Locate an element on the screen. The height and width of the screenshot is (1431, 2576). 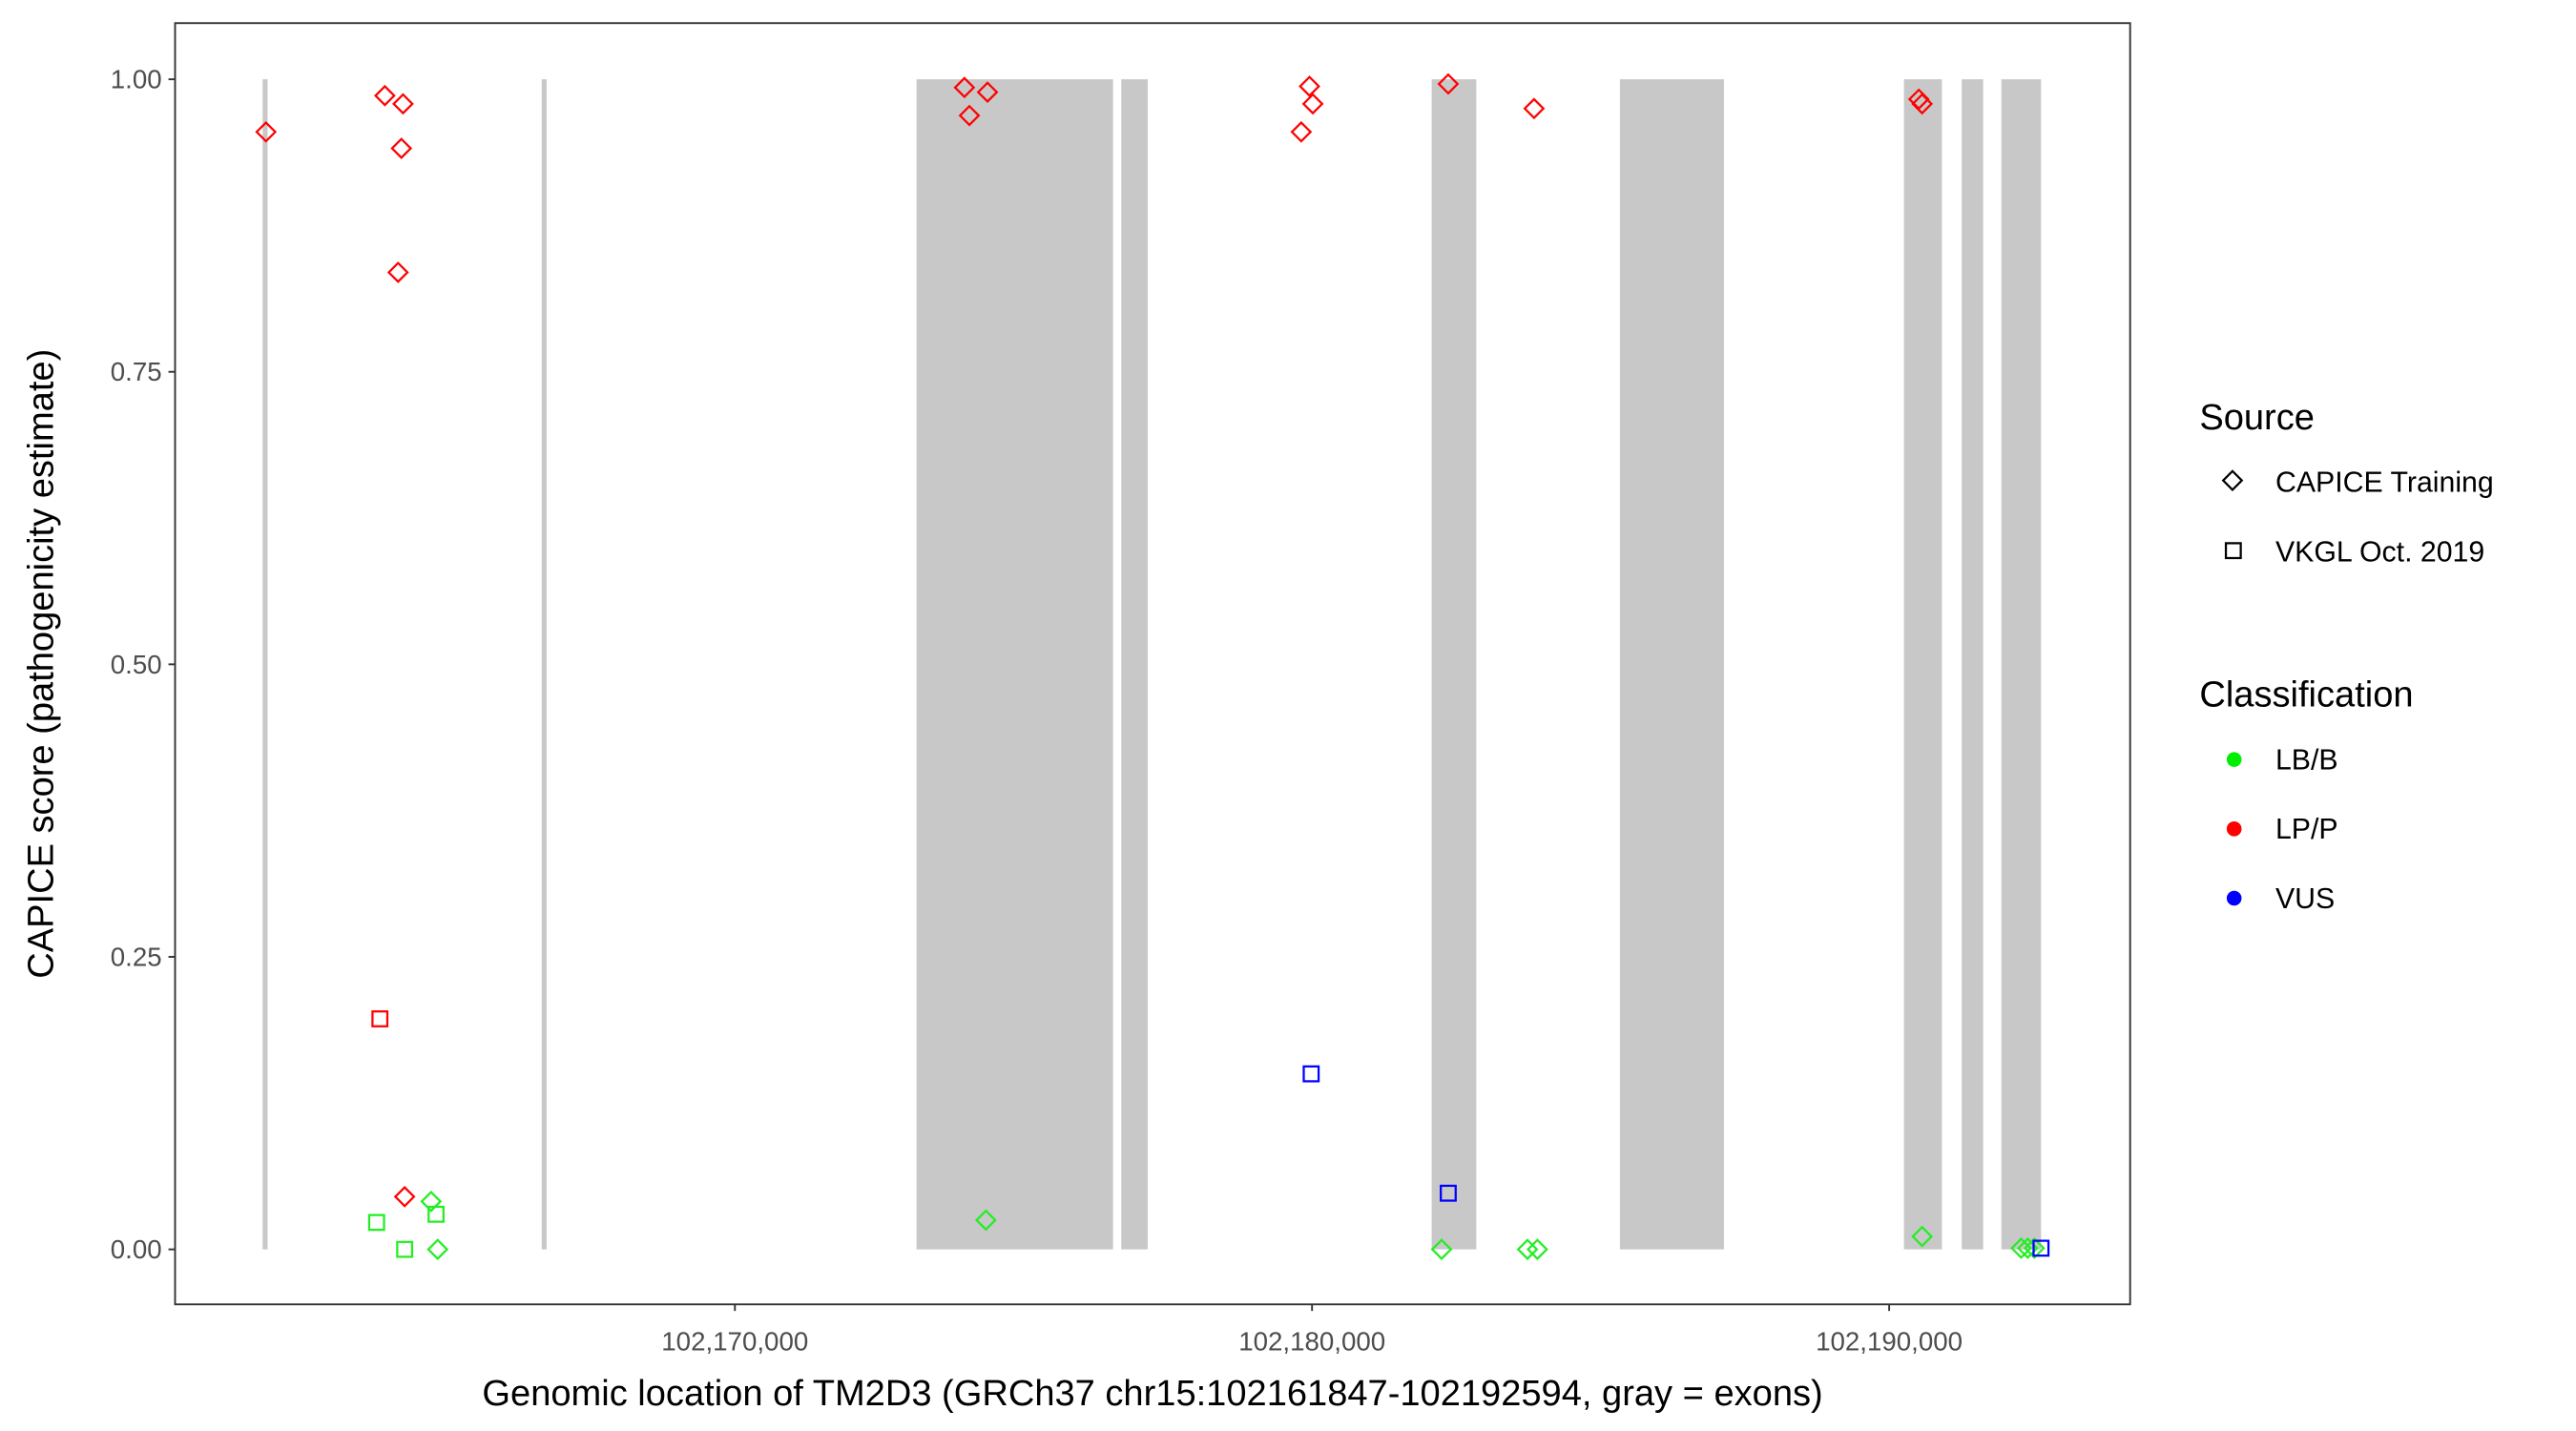
y-axis-title: CAPICE score (pathogenicity estimate) is located at coordinates (41, 664).